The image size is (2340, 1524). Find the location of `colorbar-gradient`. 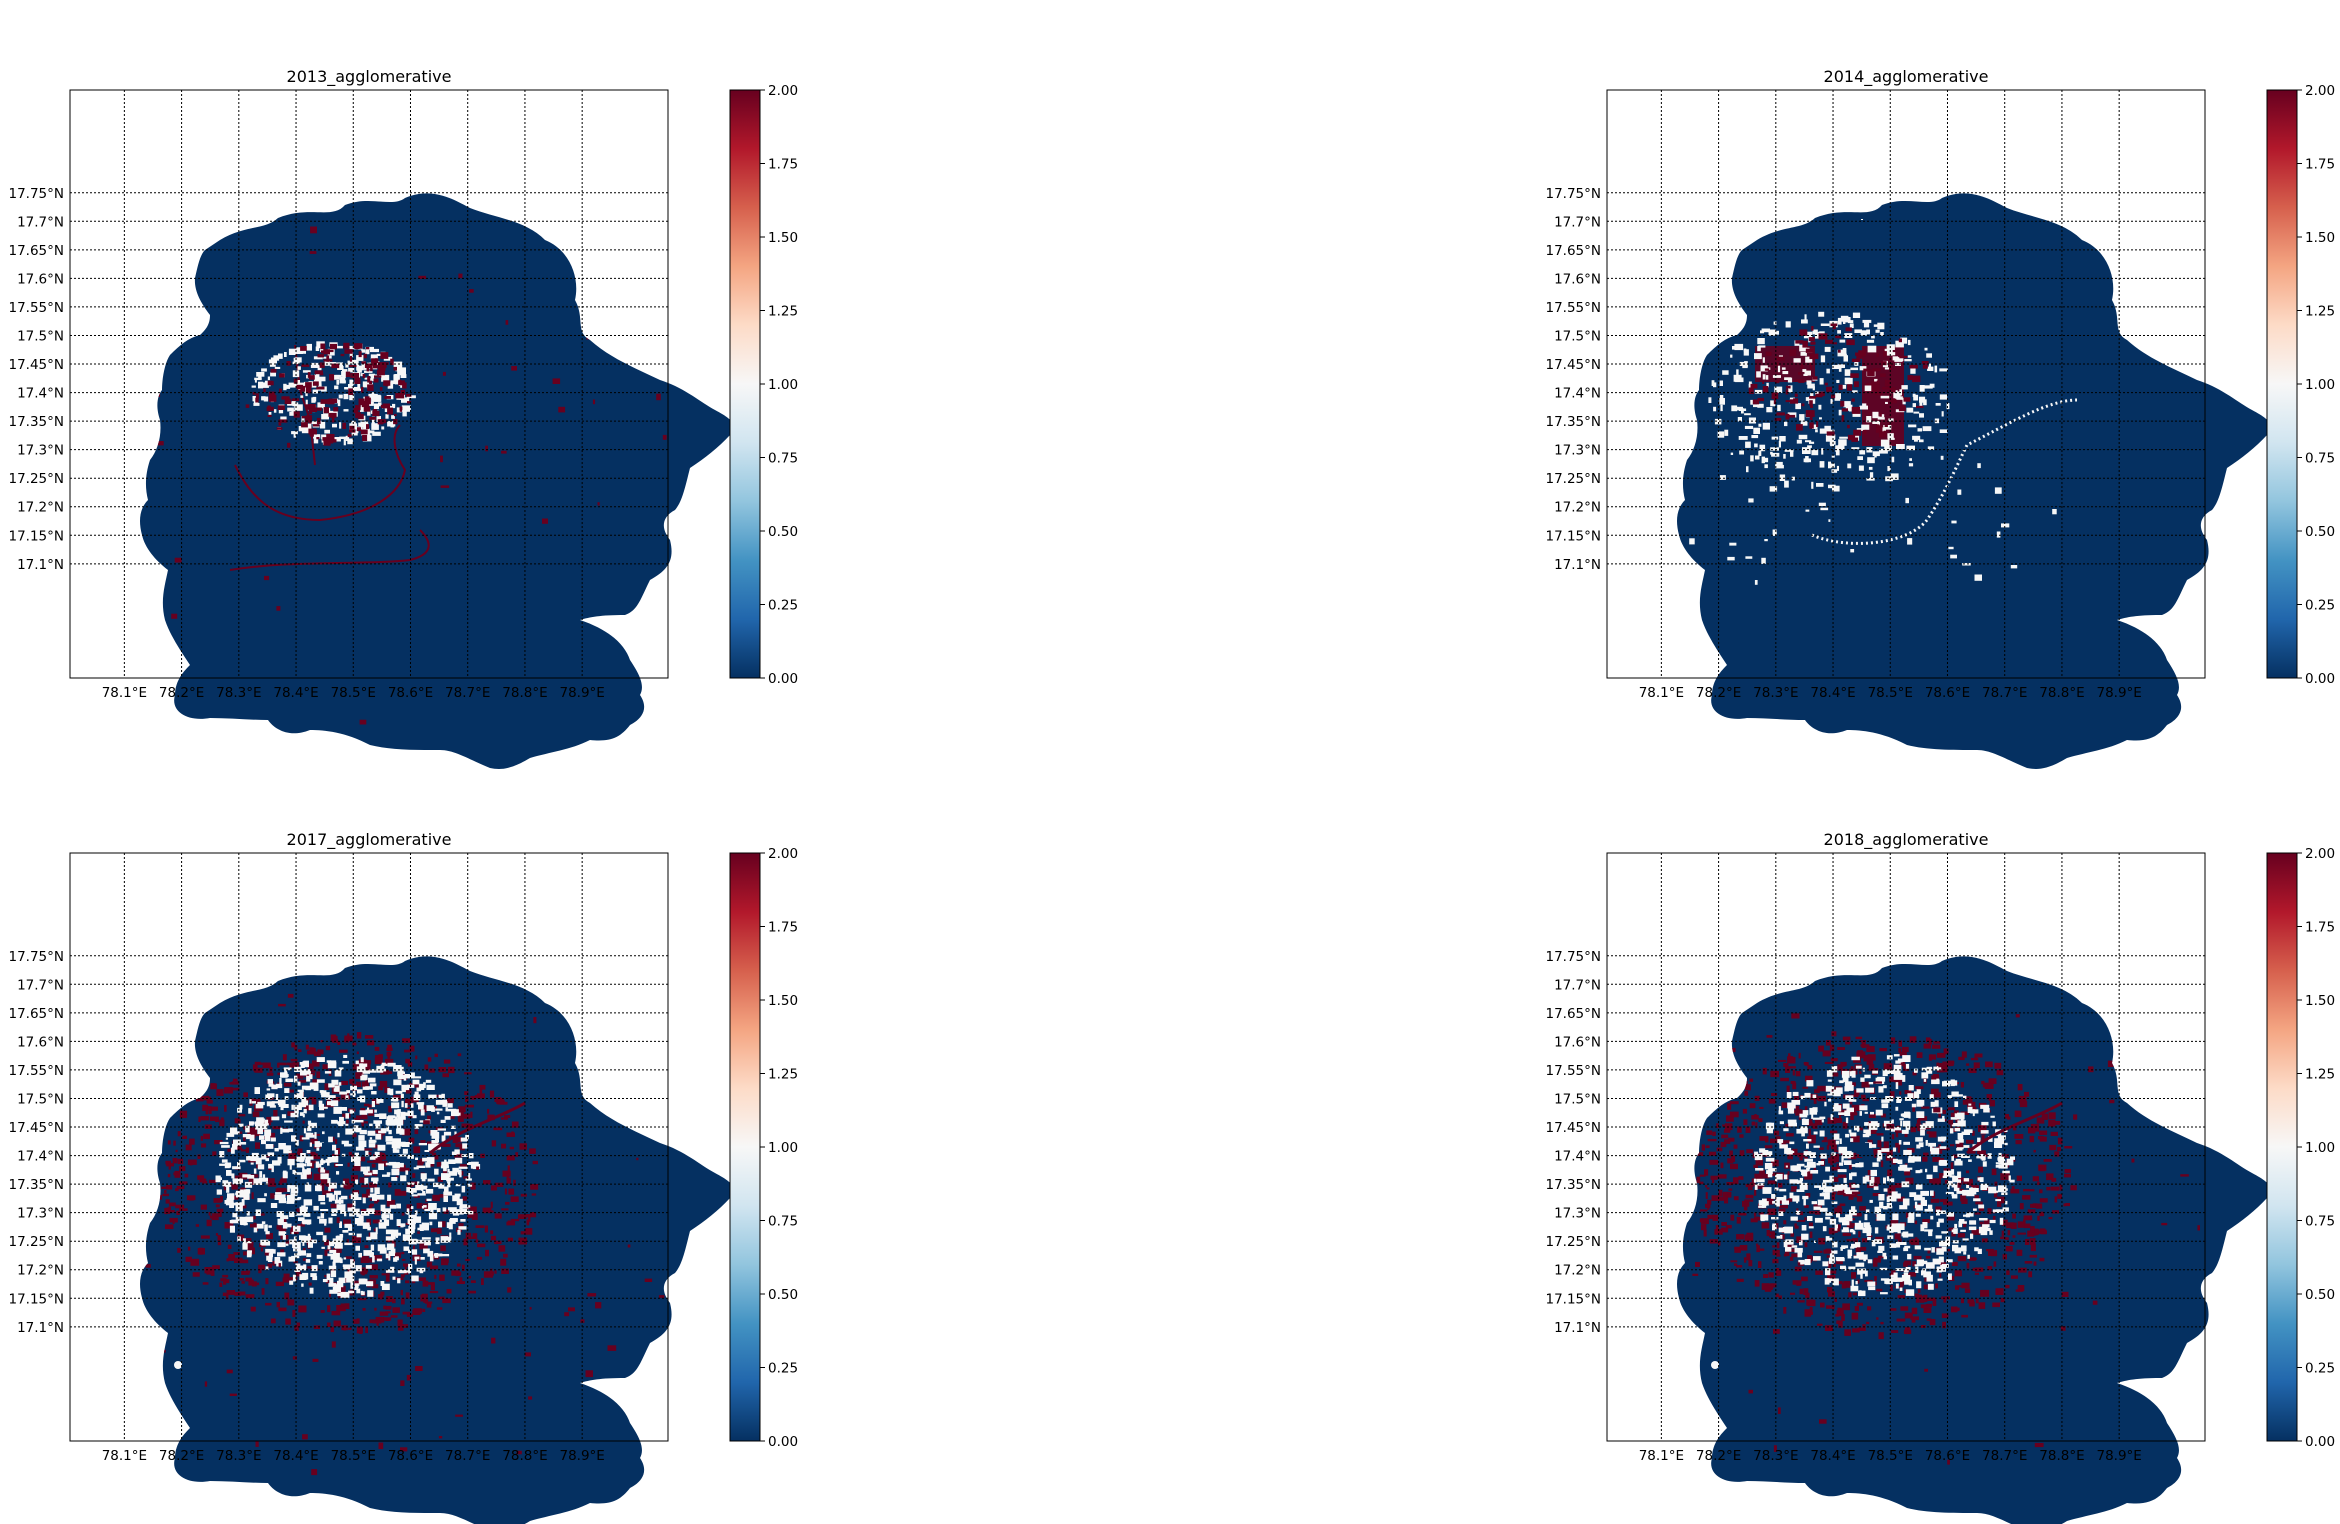

colorbar-gradient is located at coordinates (745, 1147).